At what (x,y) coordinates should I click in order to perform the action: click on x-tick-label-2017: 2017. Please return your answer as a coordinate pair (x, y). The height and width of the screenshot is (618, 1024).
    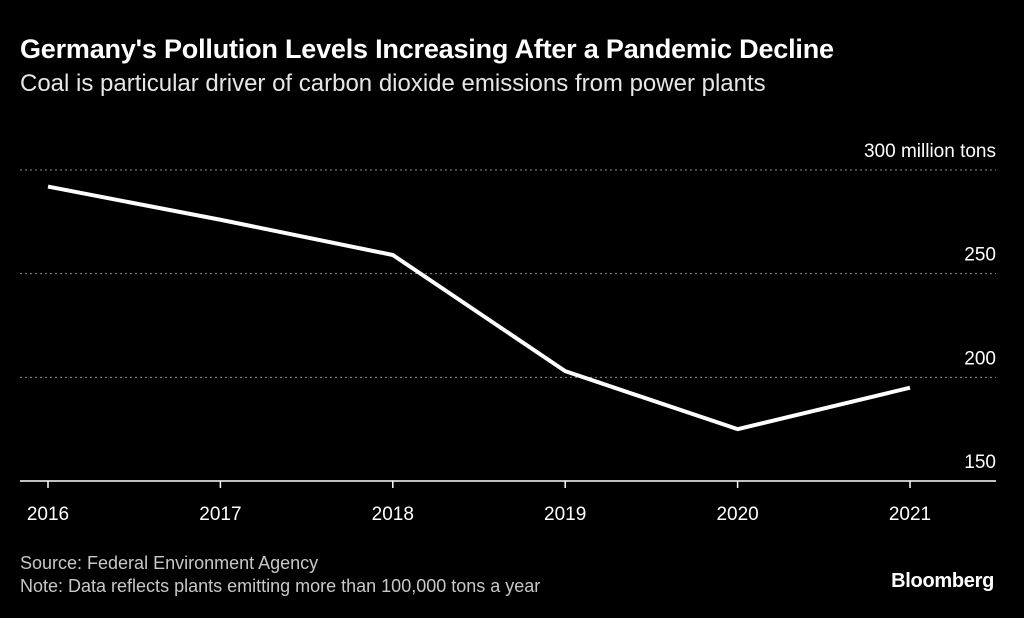
    Looking at the image, I should click on (220, 514).